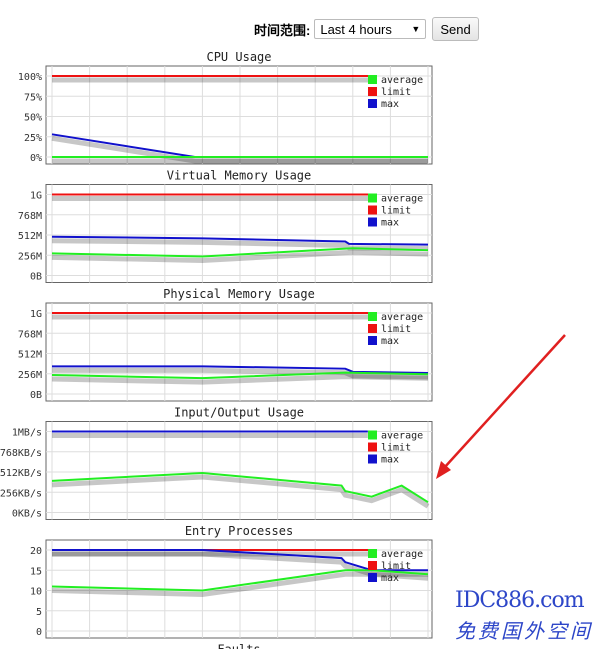 Image resolution: width=600 pixels, height=649 pixels. What do you see at coordinates (504, 401) in the screenshot?
I see `red-arrow` at bounding box center [504, 401].